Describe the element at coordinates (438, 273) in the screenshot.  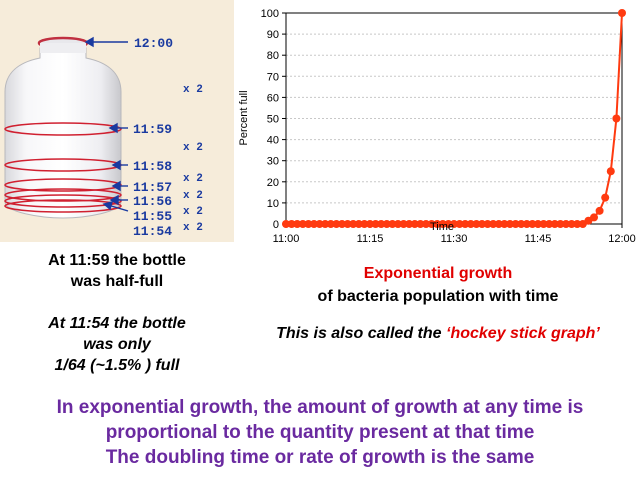
I see `chart-title: Exponential growth` at that location.